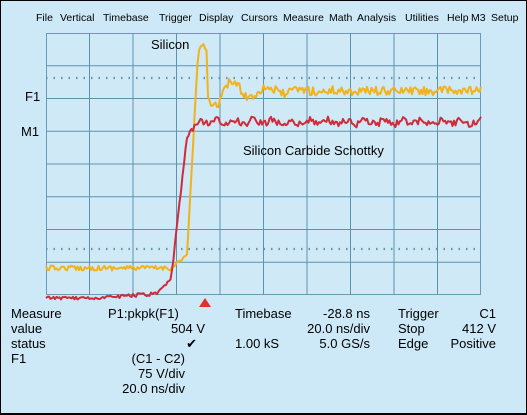 This screenshot has width=527, height=415. What do you see at coordinates (191, 343) in the screenshot?
I see `measure-status: ✔` at bounding box center [191, 343].